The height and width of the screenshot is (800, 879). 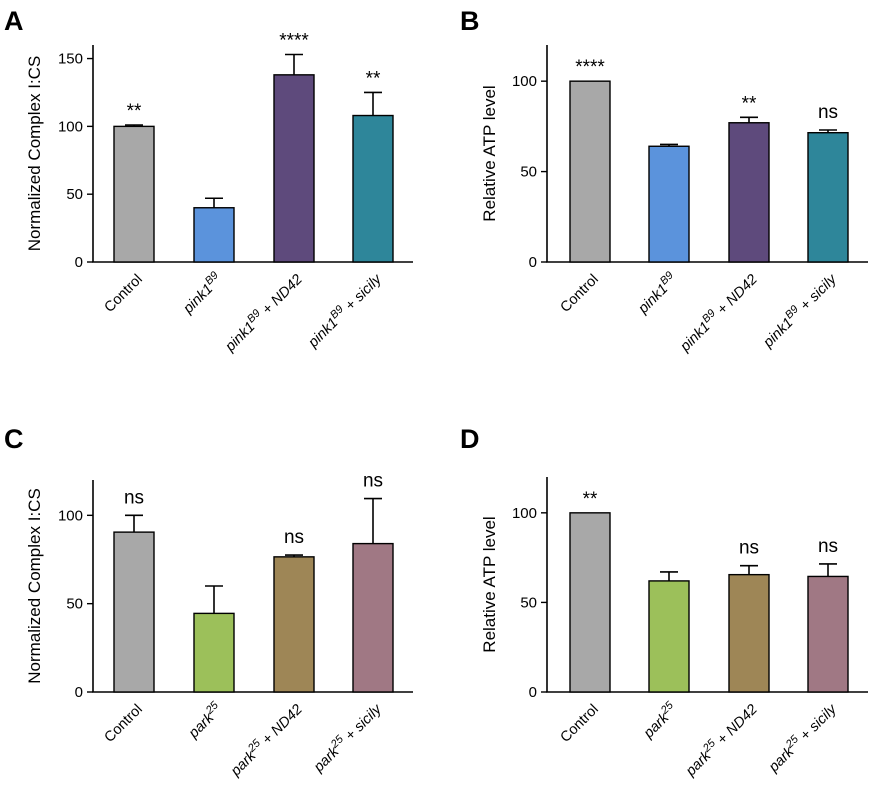 I want to click on panel-label: A, so click(x=14, y=21).